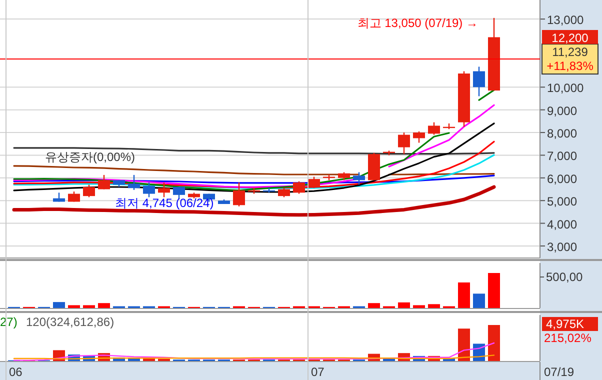  I want to click on text: 4,975K, so click(565, 324).